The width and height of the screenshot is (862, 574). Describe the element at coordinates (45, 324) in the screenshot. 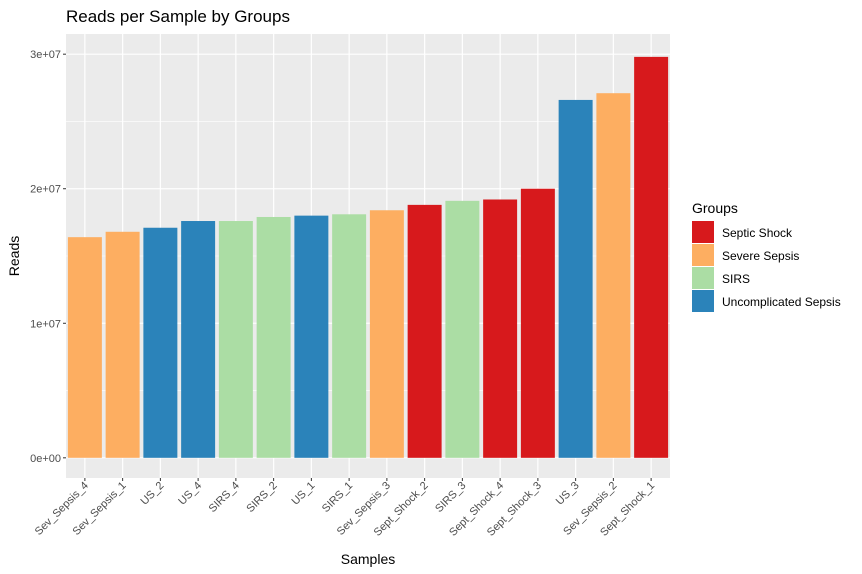

I see `y-tick-label: 1e+07` at that location.